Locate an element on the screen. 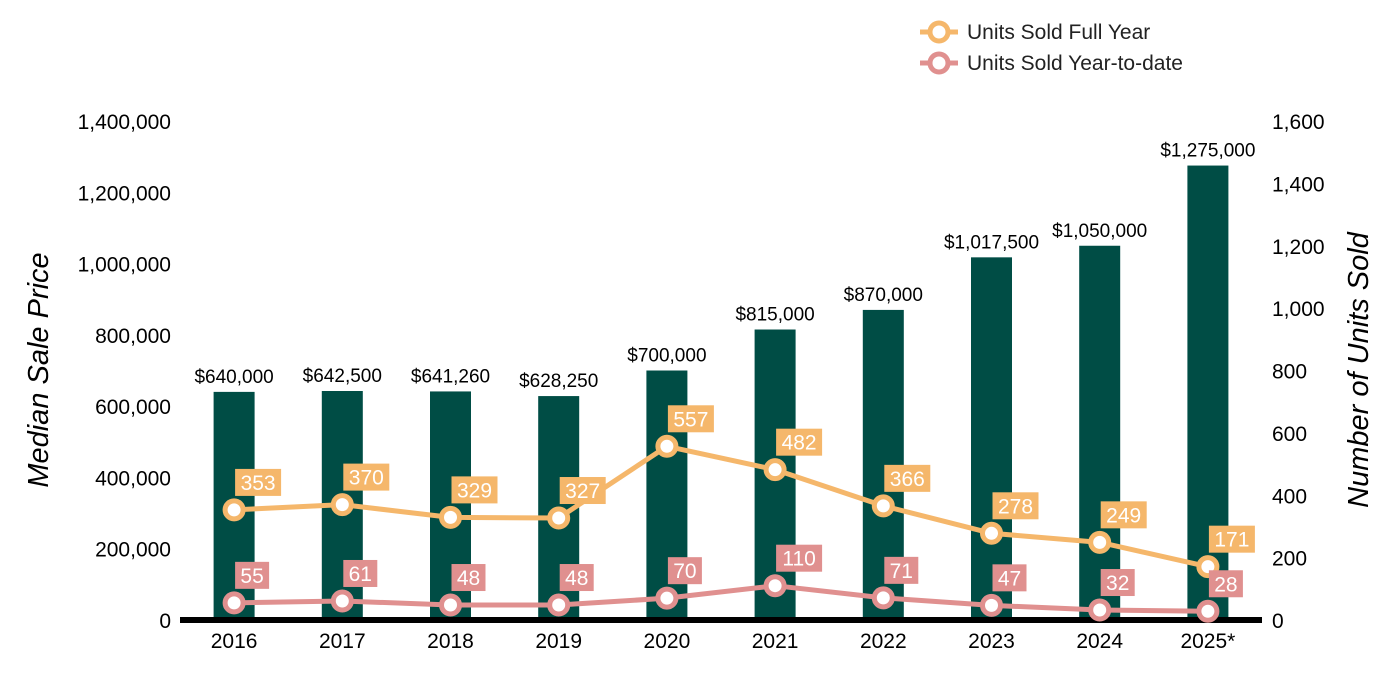 The height and width of the screenshot is (700, 1400). y2-tick-label: 1,400 is located at coordinates (1298, 184).